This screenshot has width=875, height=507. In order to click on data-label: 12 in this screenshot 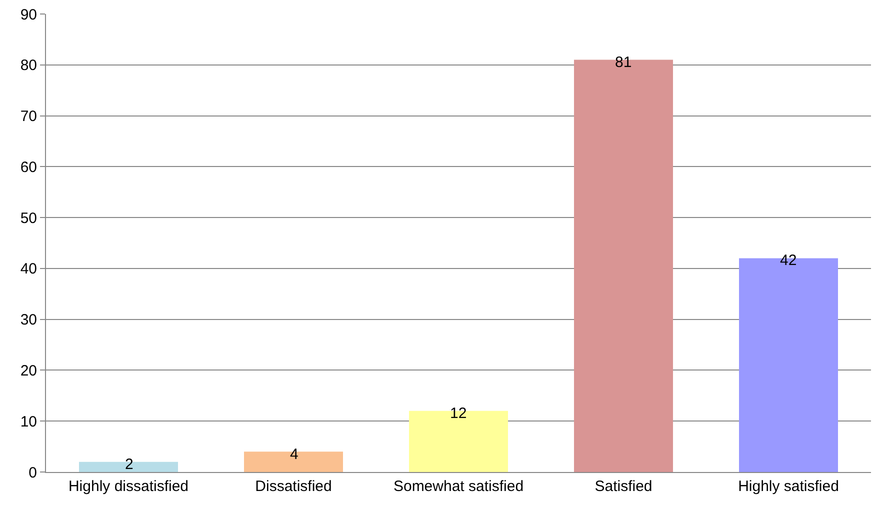, I will do `click(458, 413)`.